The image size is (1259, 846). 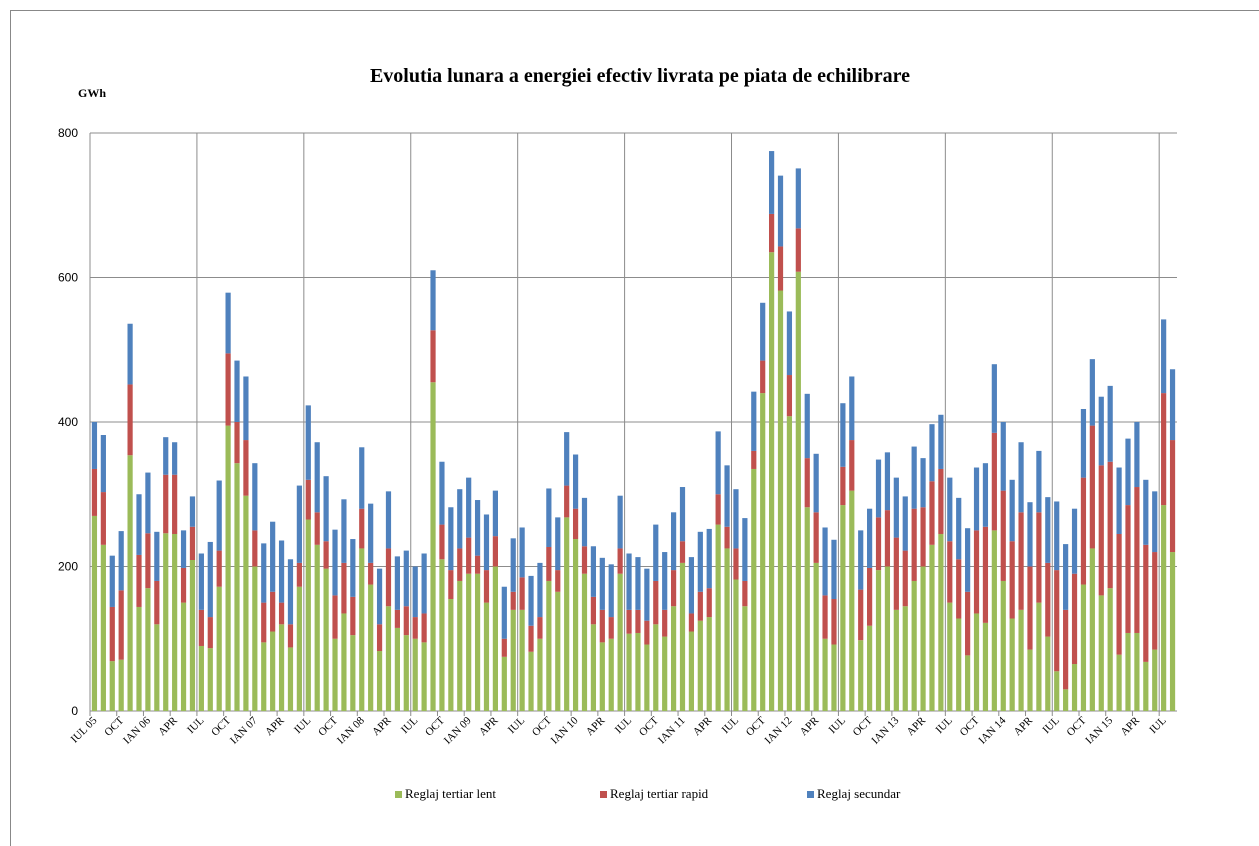 What do you see at coordinates (68, 278) in the screenshot?
I see `y-tick-label: 600` at bounding box center [68, 278].